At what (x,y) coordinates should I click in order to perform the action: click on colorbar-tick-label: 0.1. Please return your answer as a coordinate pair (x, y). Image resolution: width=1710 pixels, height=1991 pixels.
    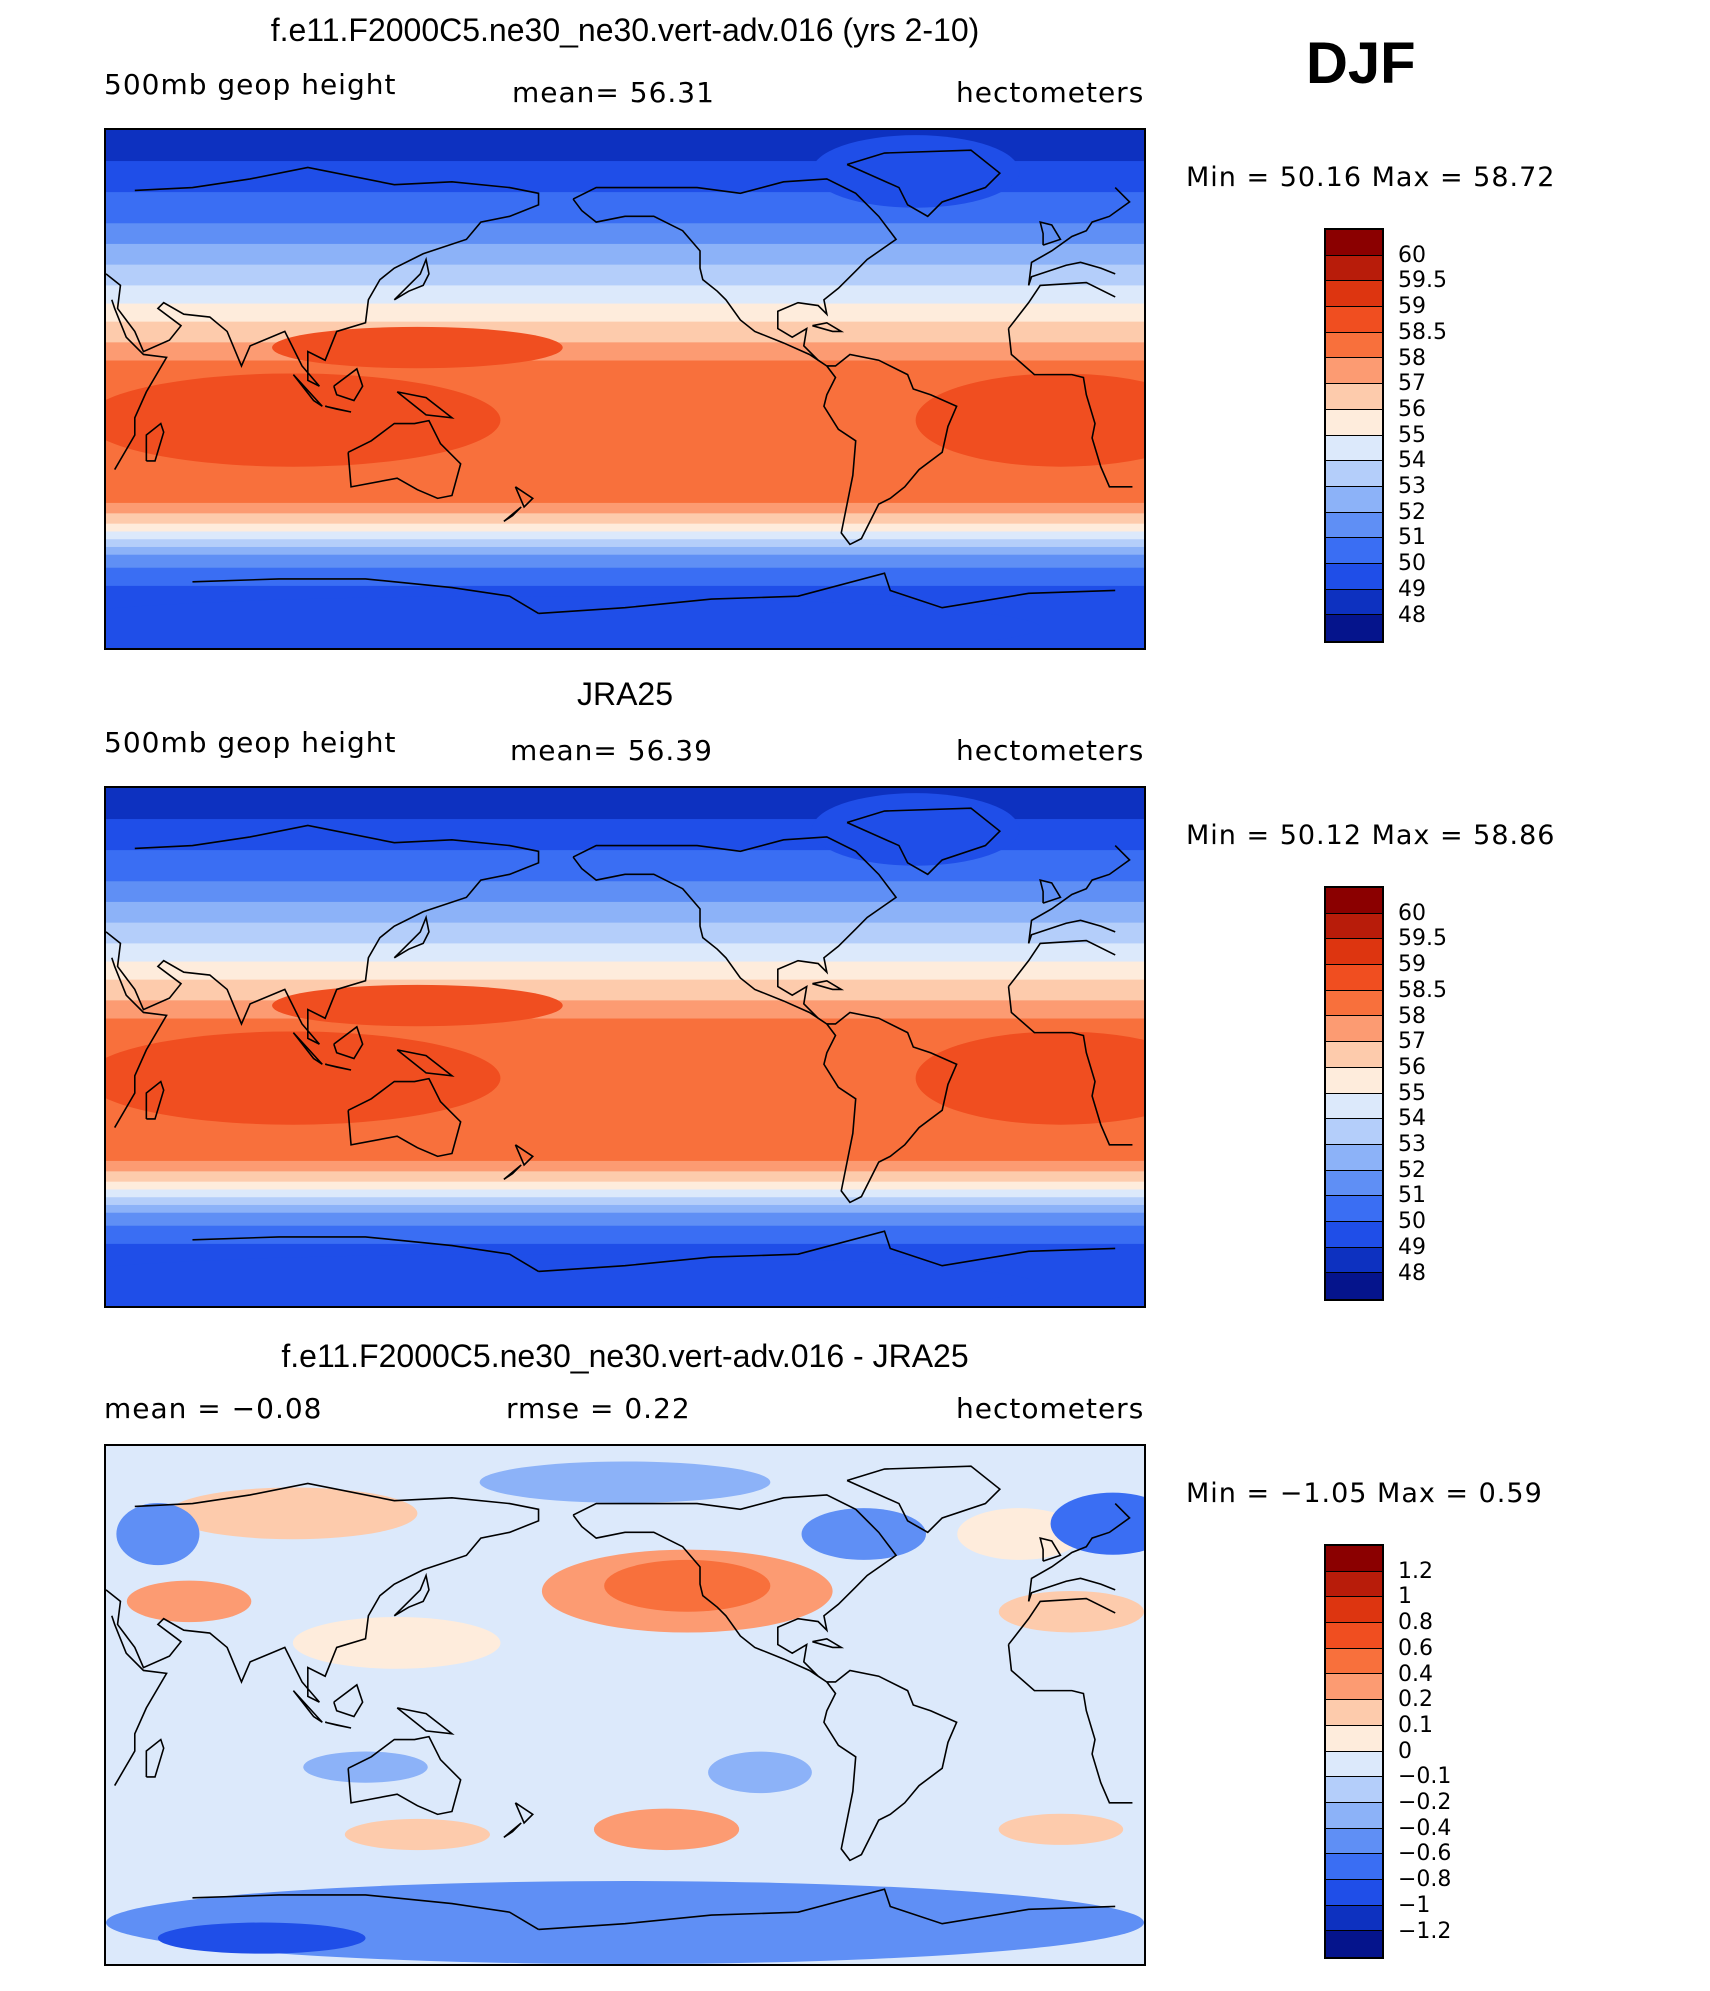
    Looking at the image, I should click on (1415, 1725).